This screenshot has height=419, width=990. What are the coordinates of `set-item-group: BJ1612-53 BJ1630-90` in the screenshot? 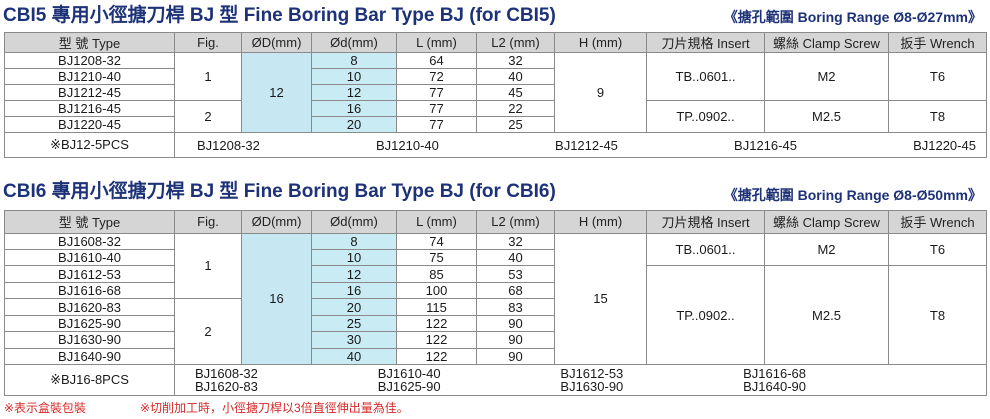 It's located at (591, 380).